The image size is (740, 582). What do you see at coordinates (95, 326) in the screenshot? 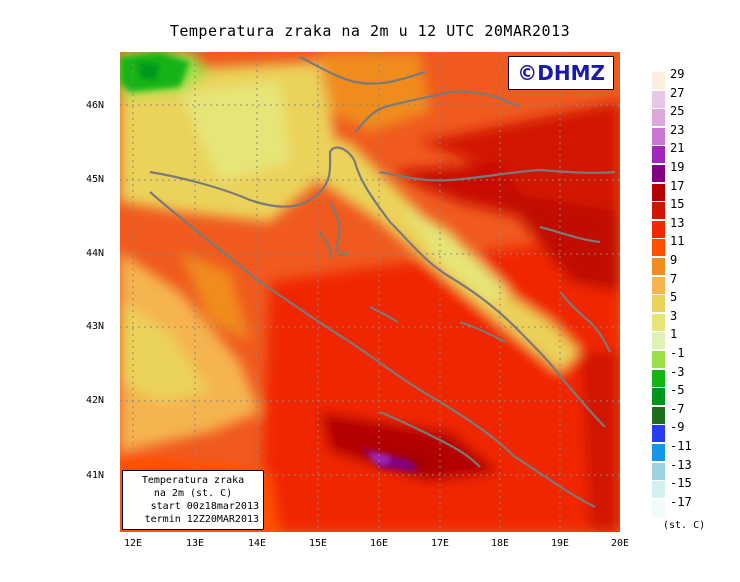
I see `lat-label: 43N` at bounding box center [95, 326].